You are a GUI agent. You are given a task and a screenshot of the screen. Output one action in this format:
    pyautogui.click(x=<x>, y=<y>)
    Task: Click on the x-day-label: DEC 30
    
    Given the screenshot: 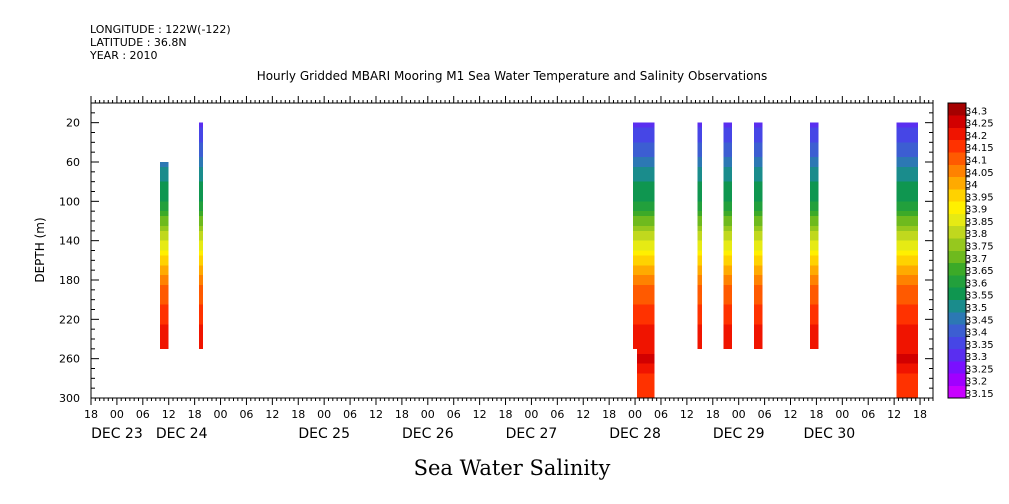 What is the action you would take?
    pyautogui.click(x=830, y=434)
    